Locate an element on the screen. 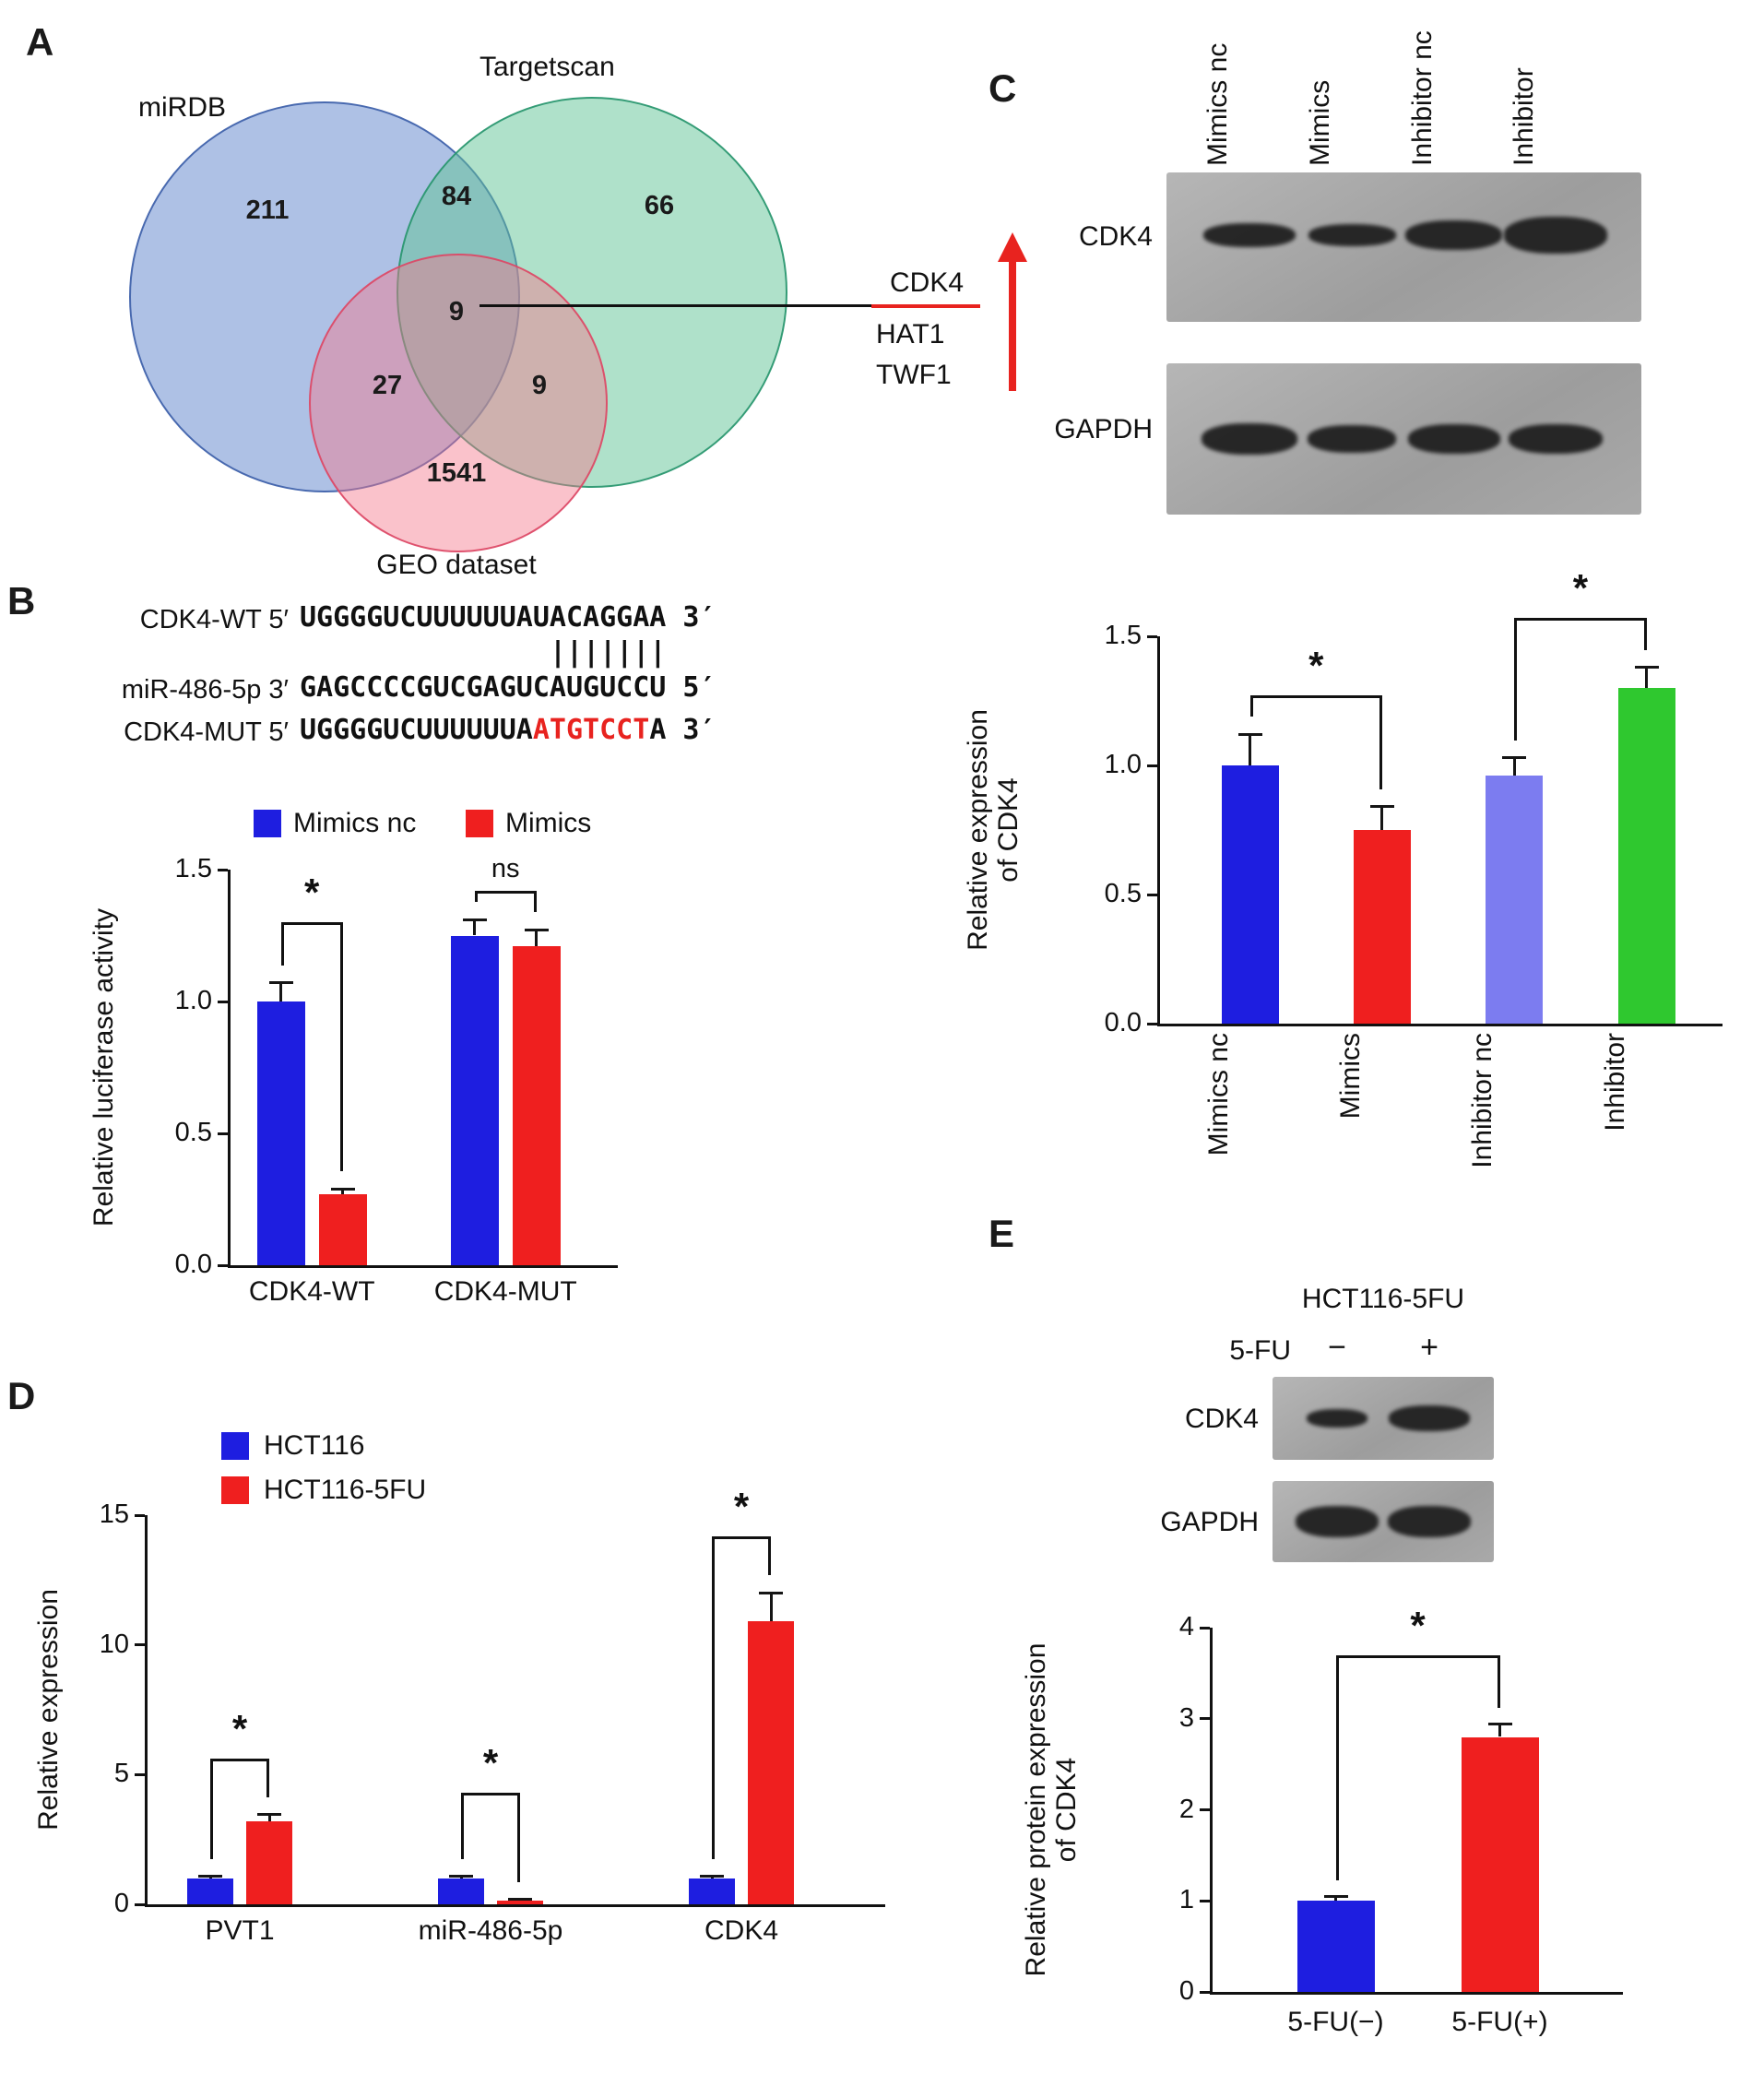 This screenshot has height=2074, width=1764. seq-mut-label: CDK4-MUT 5′ is located at coordinates (206, 732).